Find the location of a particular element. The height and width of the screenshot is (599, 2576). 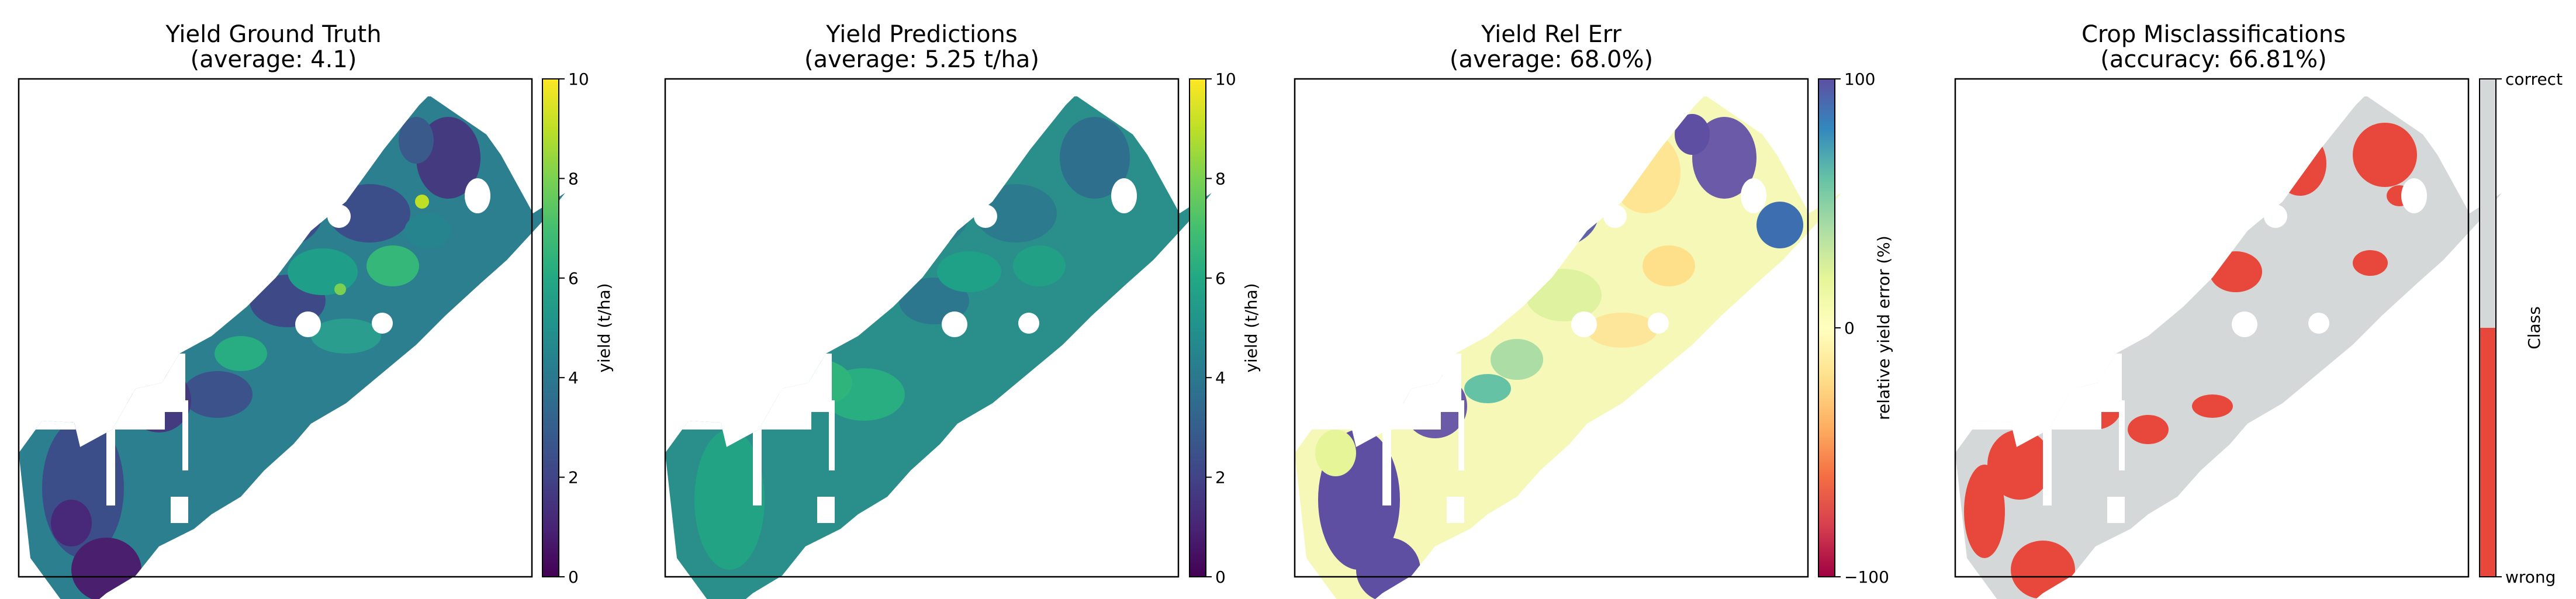

chart-subtitle: (average: 68.0%) is located at coordinates (1551, 59).